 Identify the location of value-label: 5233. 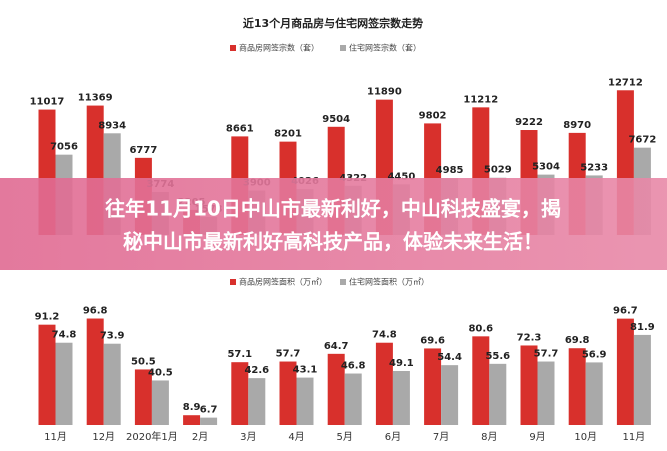
(594, 167).